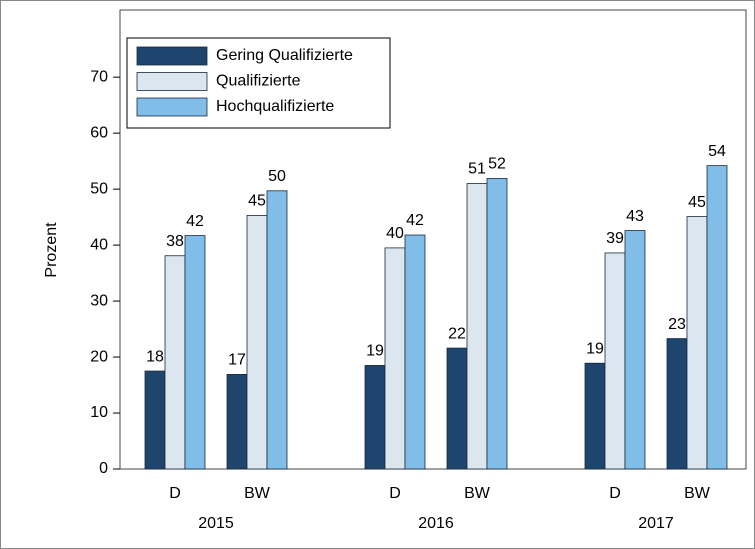  Describe the element at coordinates (99, 244) in the screenshot. I see `y-tick-label: 40` at that location.